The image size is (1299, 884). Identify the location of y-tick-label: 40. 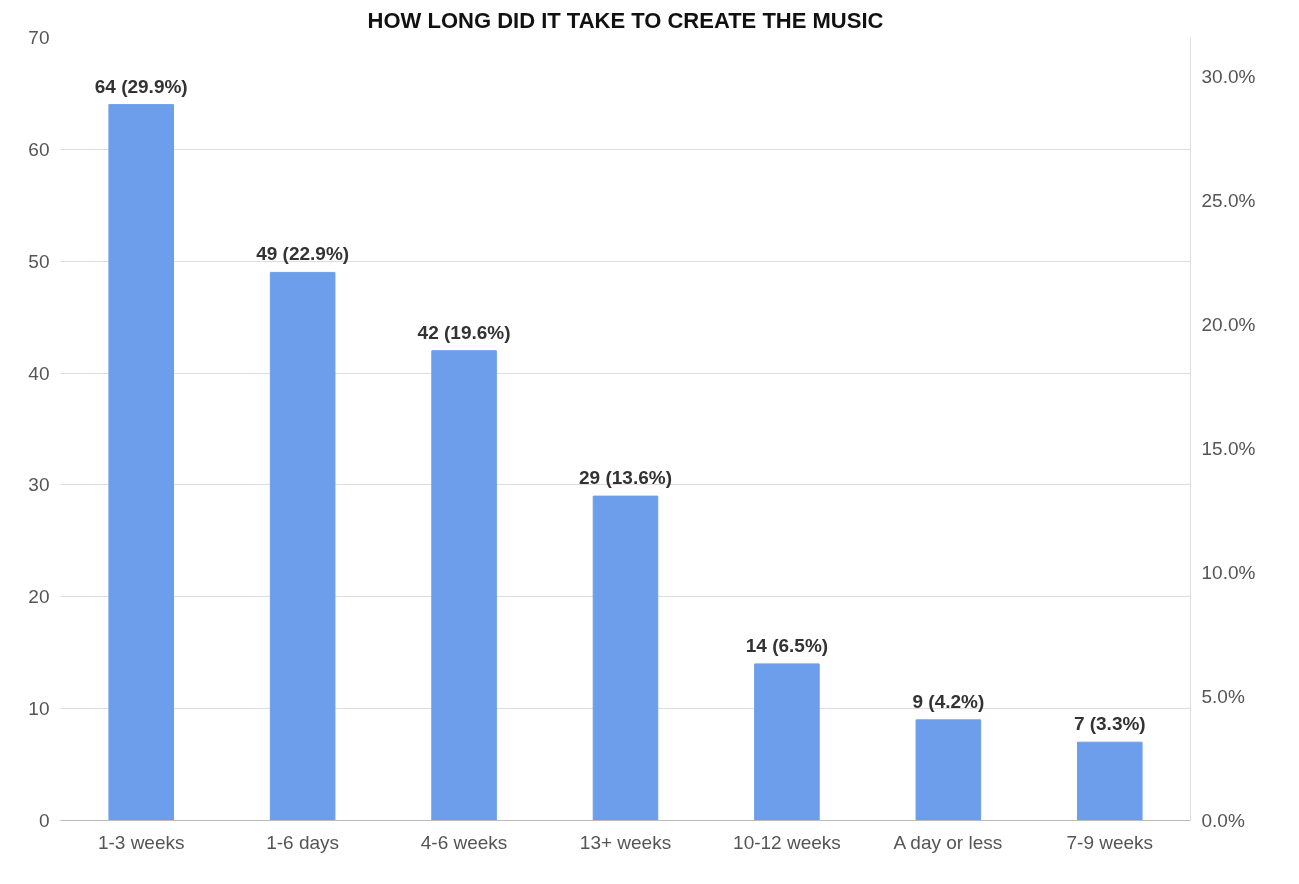
(39, 373).